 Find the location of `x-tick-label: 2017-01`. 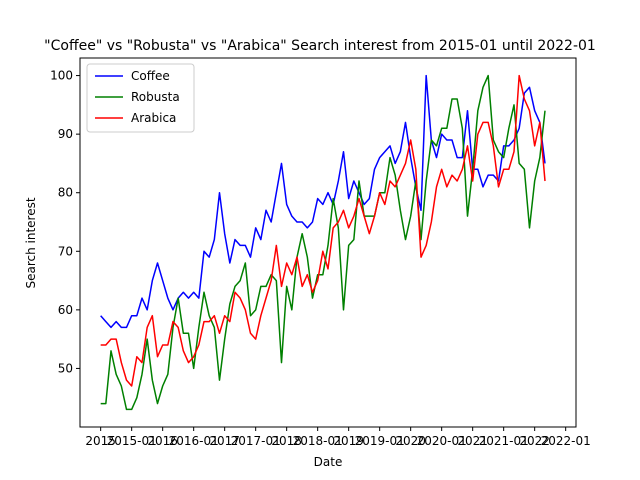

x-tick-label: 2017-01 is located at coordinates (256, 441).